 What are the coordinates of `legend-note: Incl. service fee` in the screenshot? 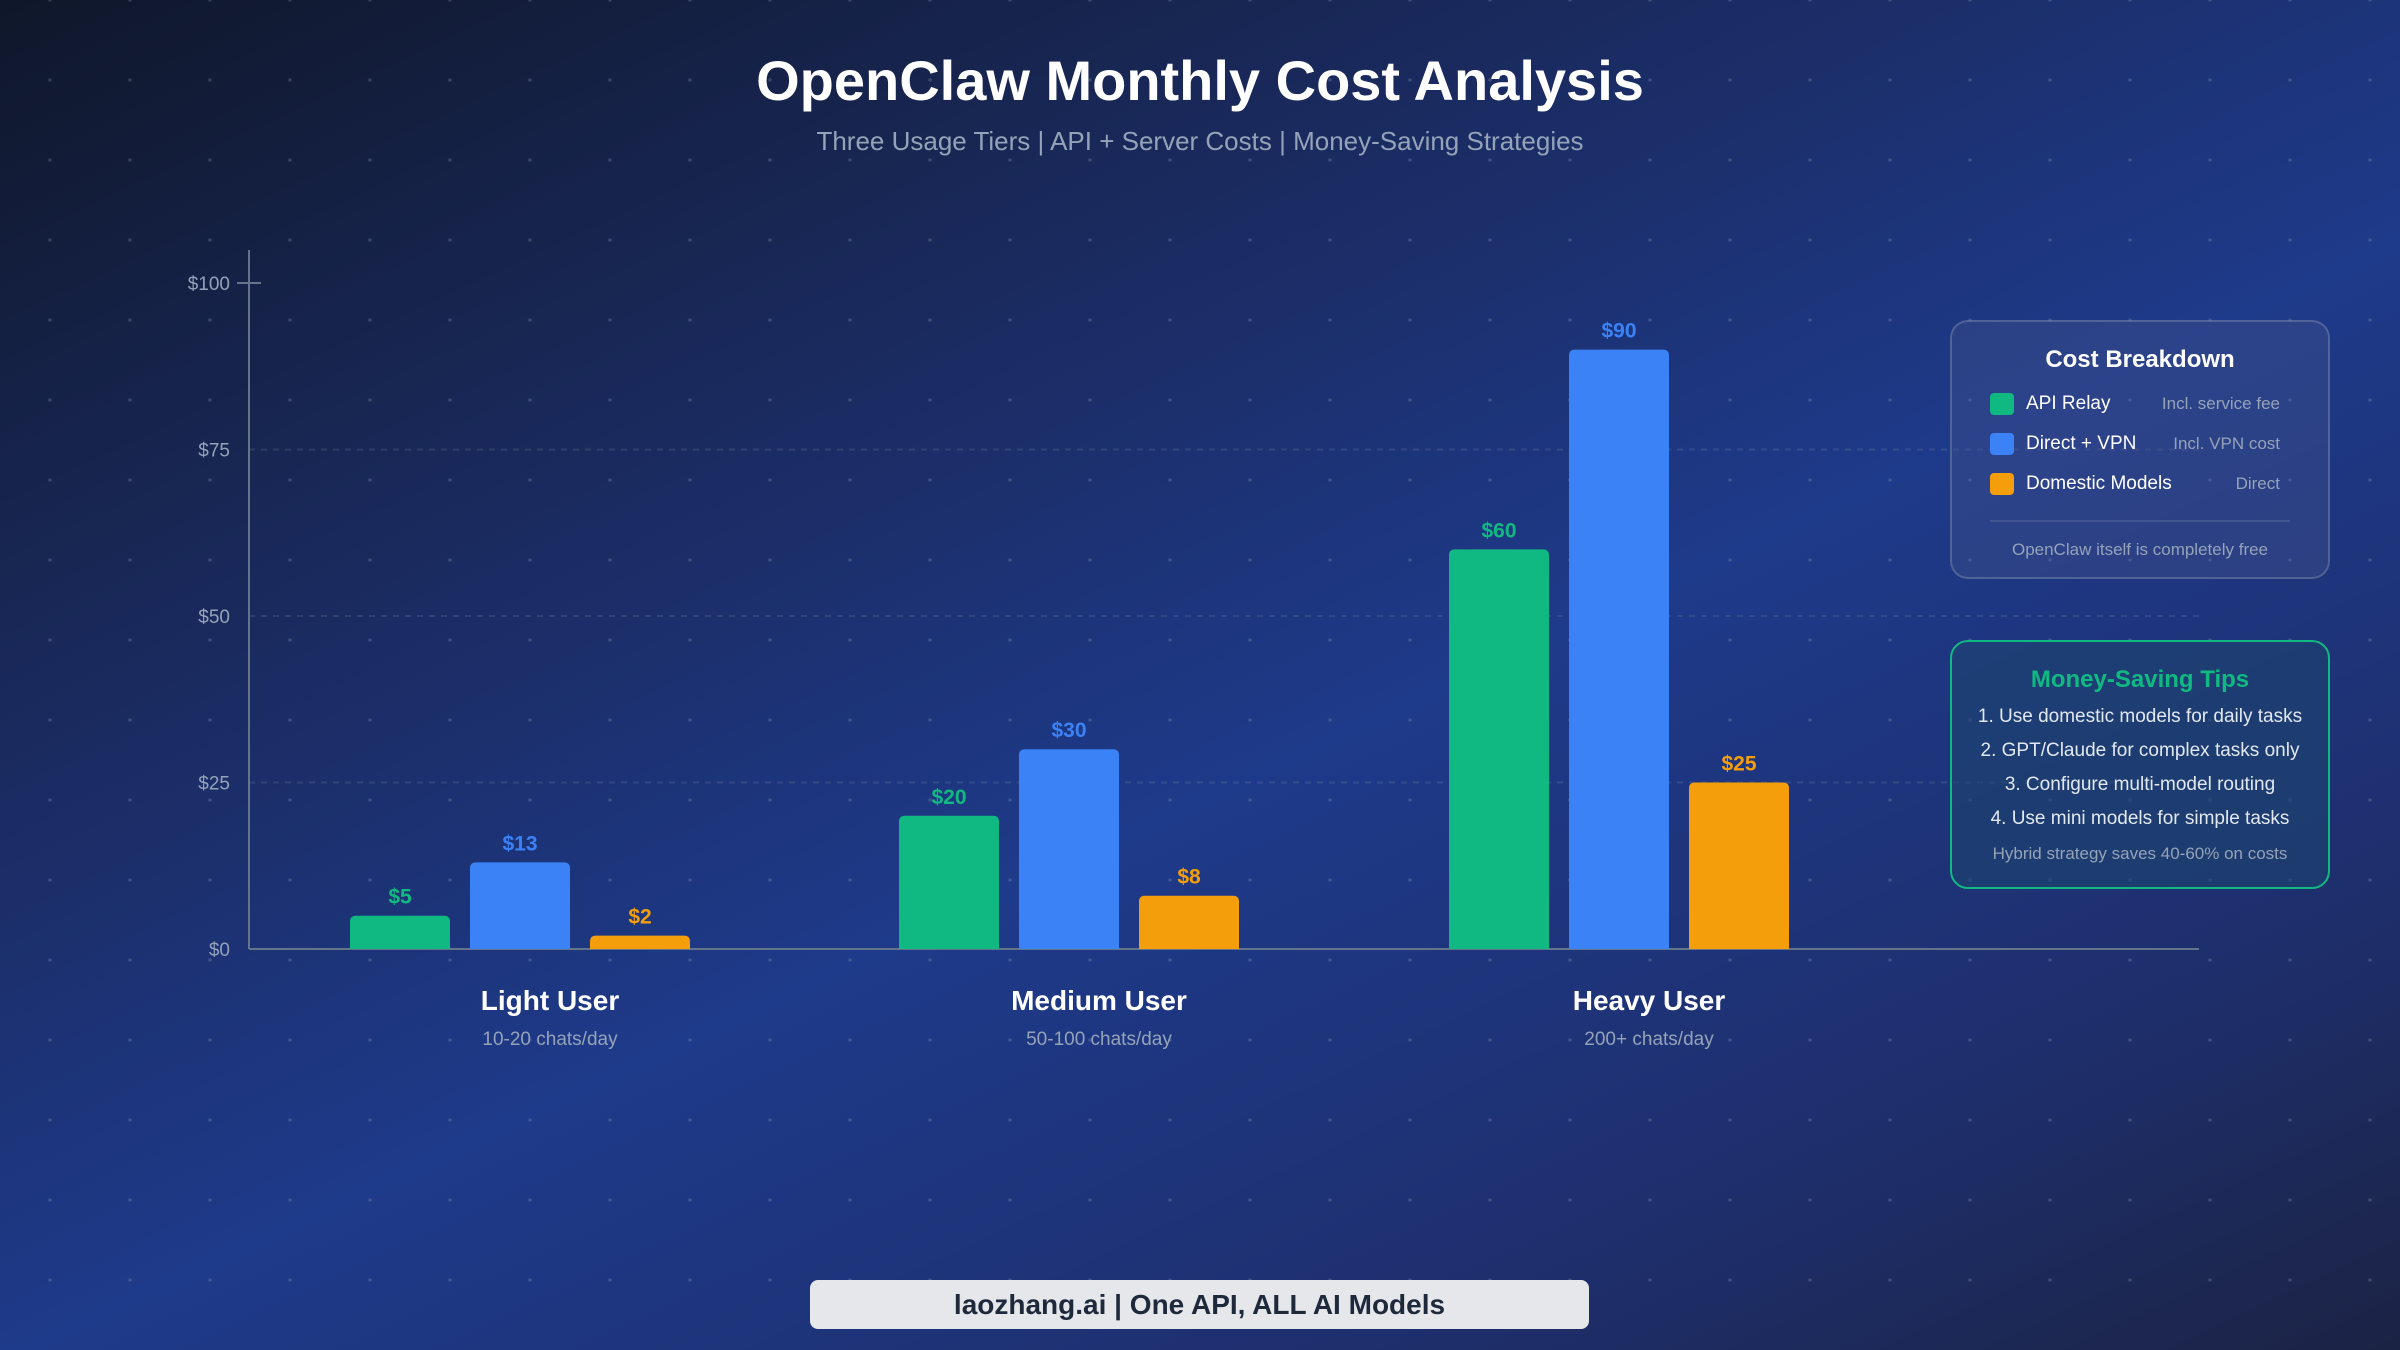 It's located at (2220, 403).